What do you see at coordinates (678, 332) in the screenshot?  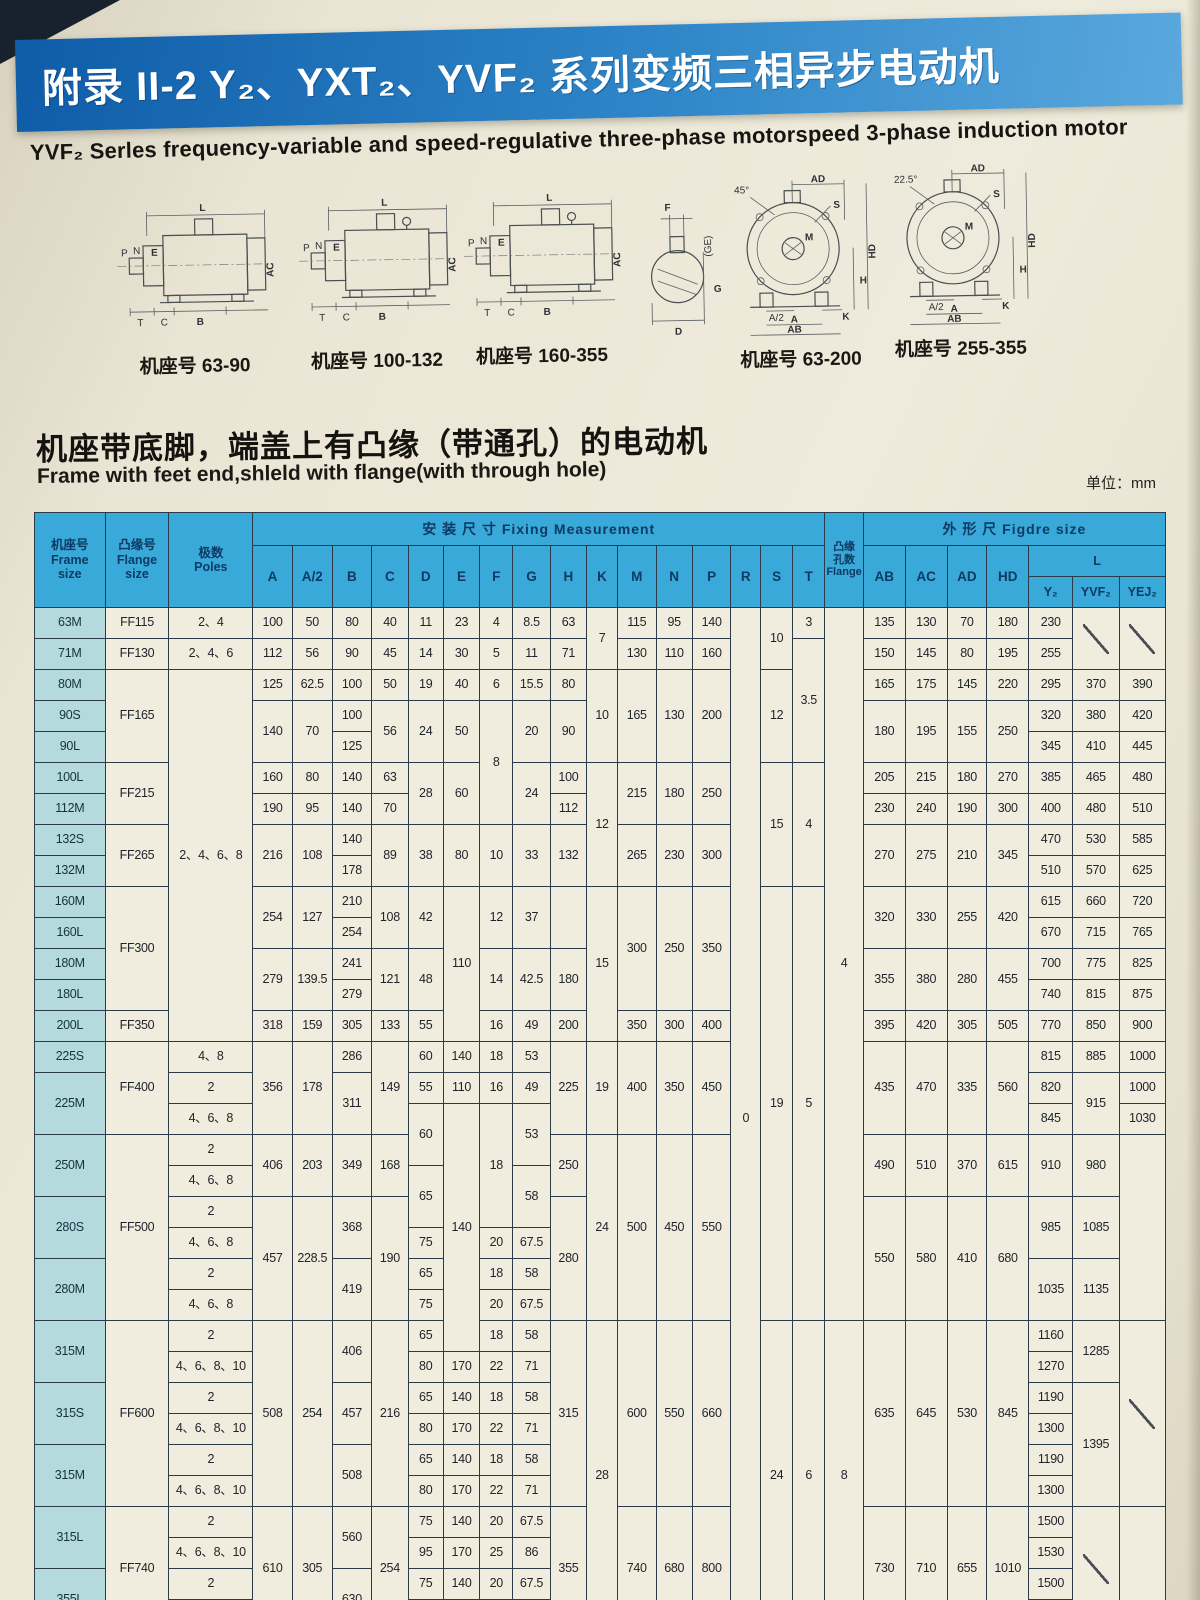 I see `svg-text: D` at bounding box center [678, 332].